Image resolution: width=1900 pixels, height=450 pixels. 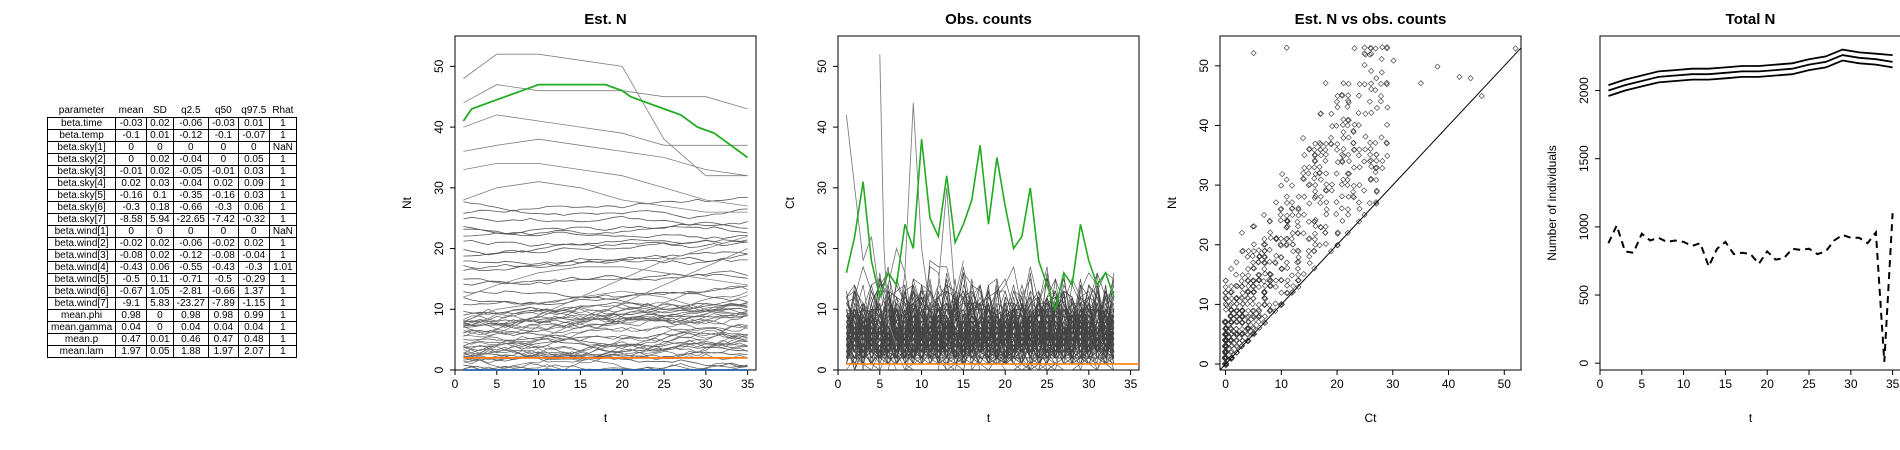 What do you see at coordinates (131, 183) in the screenshot?
I see `table-cell: 0.02` at bounding box center [131, 183].